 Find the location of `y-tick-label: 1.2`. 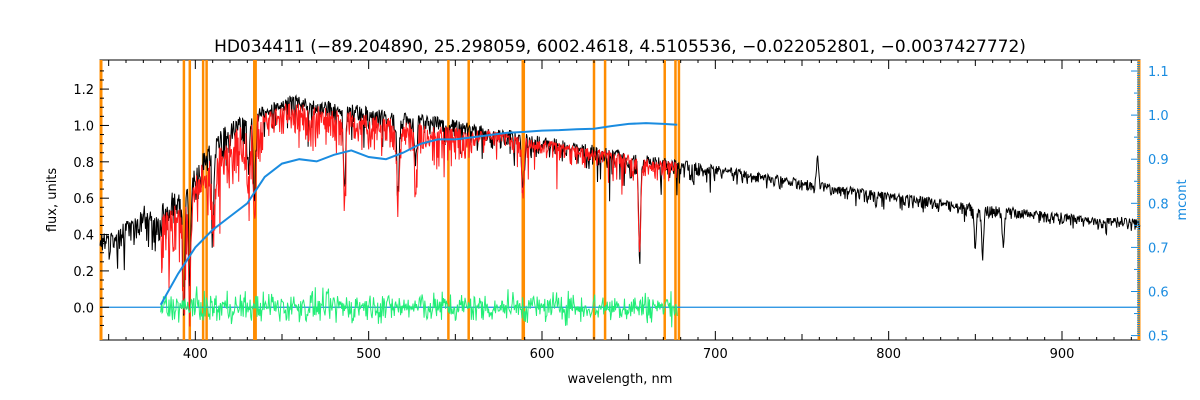

y-tick-label: 1.2 is located at coordinates (83, 90).